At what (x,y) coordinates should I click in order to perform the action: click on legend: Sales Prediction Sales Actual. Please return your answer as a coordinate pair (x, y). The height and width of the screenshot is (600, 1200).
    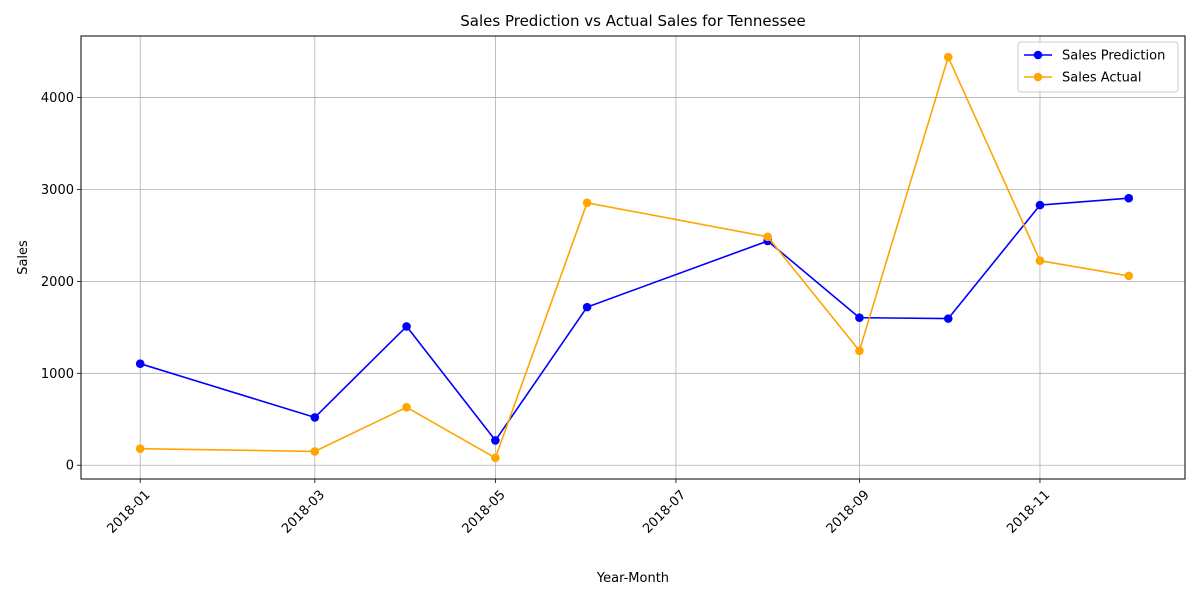
    Looking at the image, I should click on (1098, 67).